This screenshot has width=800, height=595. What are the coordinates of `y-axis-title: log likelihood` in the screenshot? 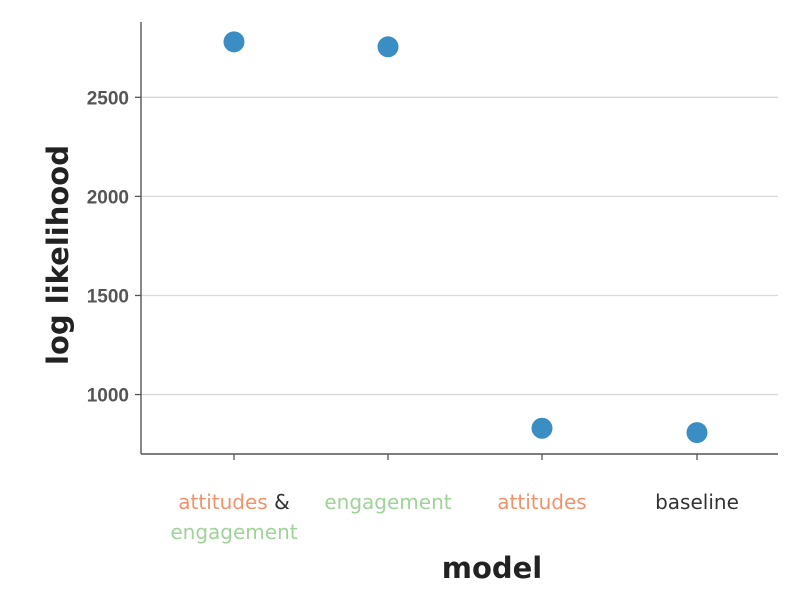 It's located at (58, 255).